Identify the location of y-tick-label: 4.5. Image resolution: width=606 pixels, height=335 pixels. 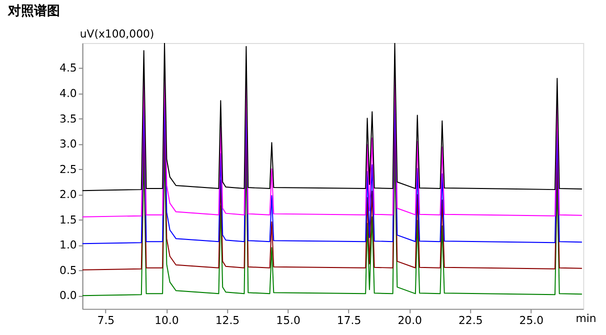
(68, 68).